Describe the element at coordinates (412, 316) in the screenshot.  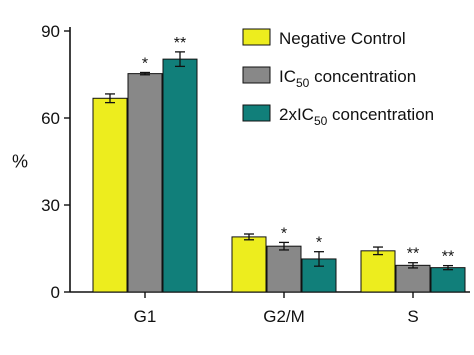
I see `x-tick-label: S` at that location.